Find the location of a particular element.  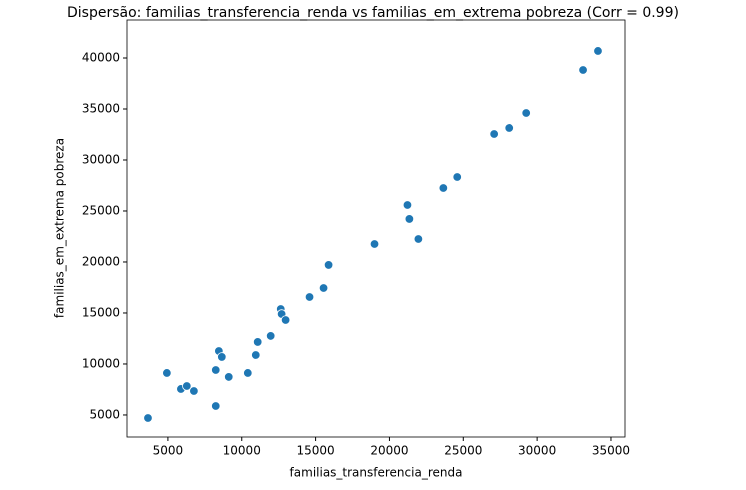

y-tick-label: 40000 is located at coordinates (101, 57).